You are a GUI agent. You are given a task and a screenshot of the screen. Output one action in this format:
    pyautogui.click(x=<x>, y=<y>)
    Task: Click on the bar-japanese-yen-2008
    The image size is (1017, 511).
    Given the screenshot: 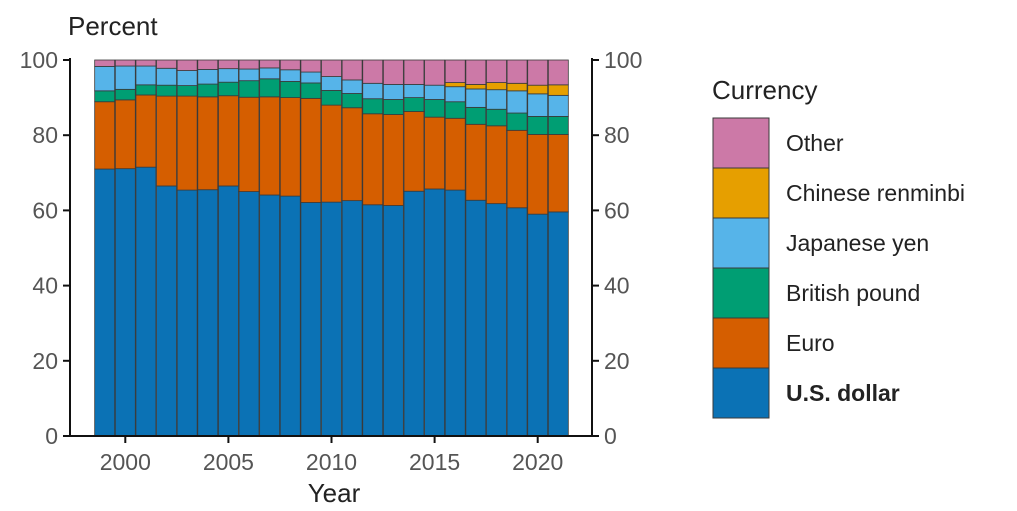 What is the action you would take?
    pyautogui.click(x=290, y=75)
    